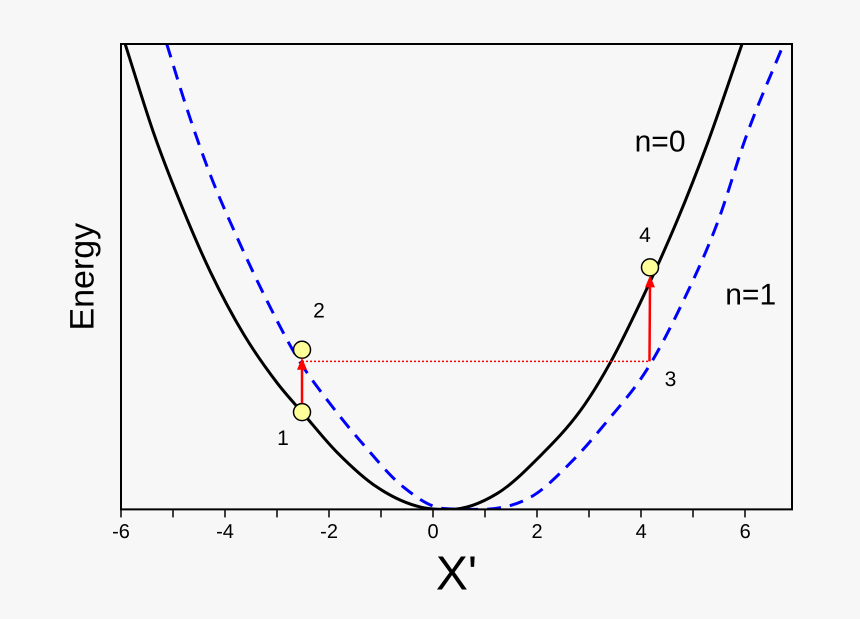  I want to click on annotation: 2, so click(319, 311).